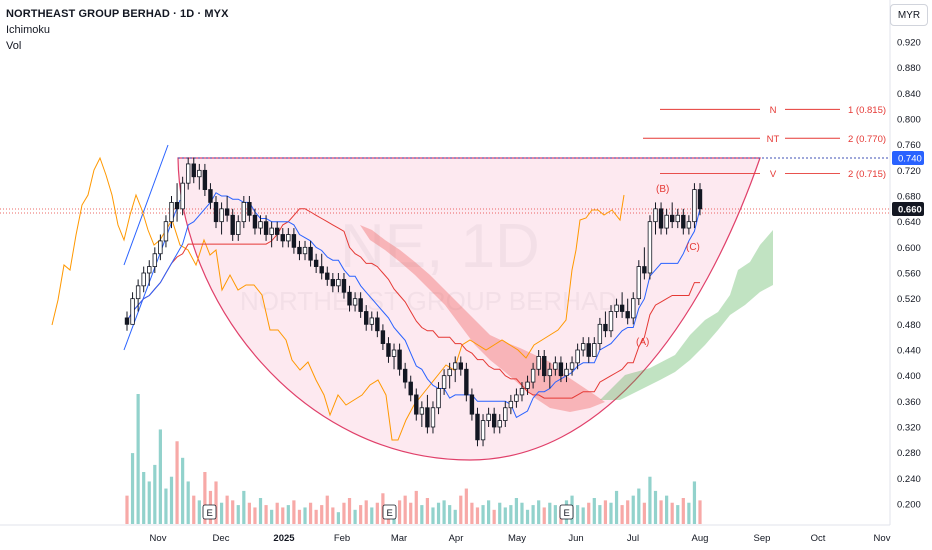 The width and height of the screenshot is (932, 550). Describe the element at coordinates (662, 189) in the screenshot. I see `wave-label-b: (B)` at that location.